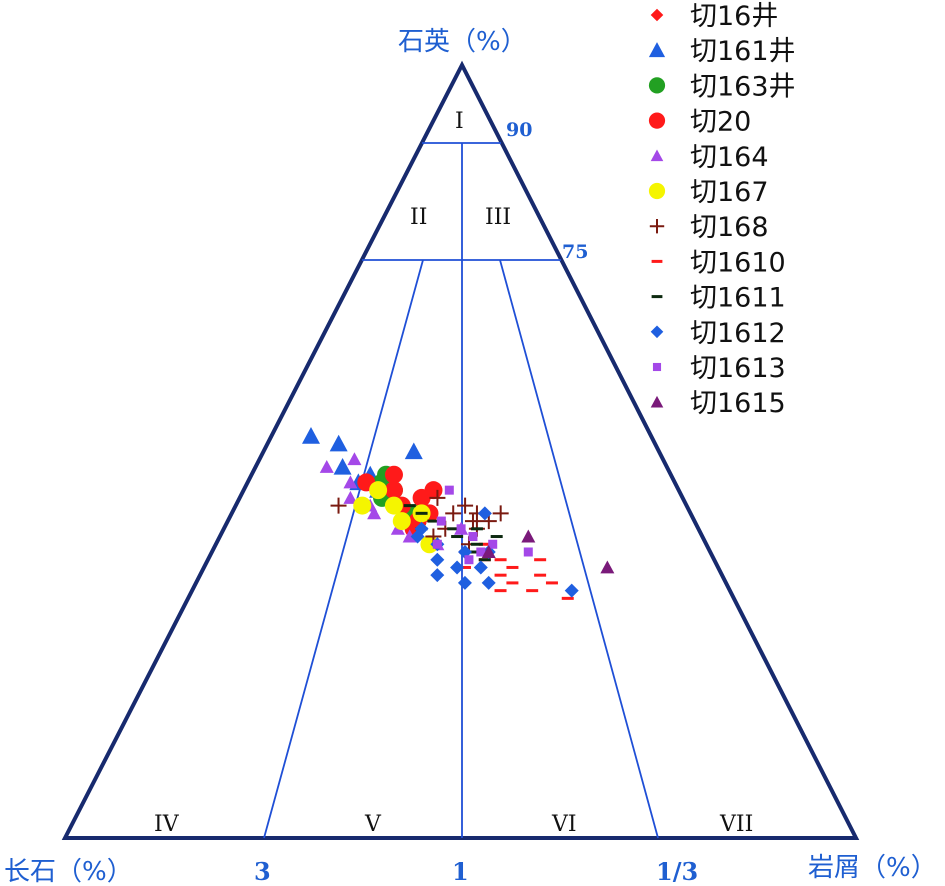 The width and height of the screenshot is (945, 886). Describe the element at coordinates (738, 262) in the screenshot. I see `legend-label-7: 切1610` at that location.